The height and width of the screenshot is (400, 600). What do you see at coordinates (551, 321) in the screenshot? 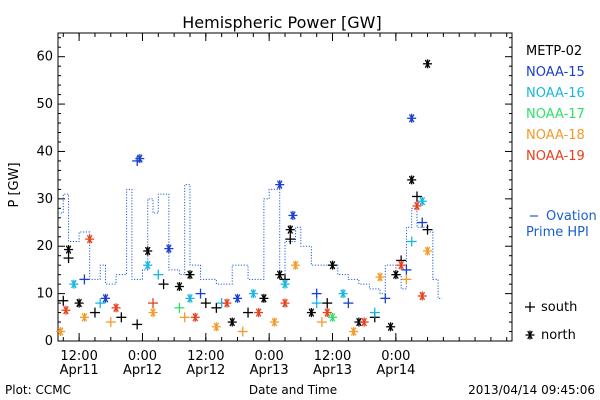
I see `marker-legend: south north` at bounding box center [551, 321].